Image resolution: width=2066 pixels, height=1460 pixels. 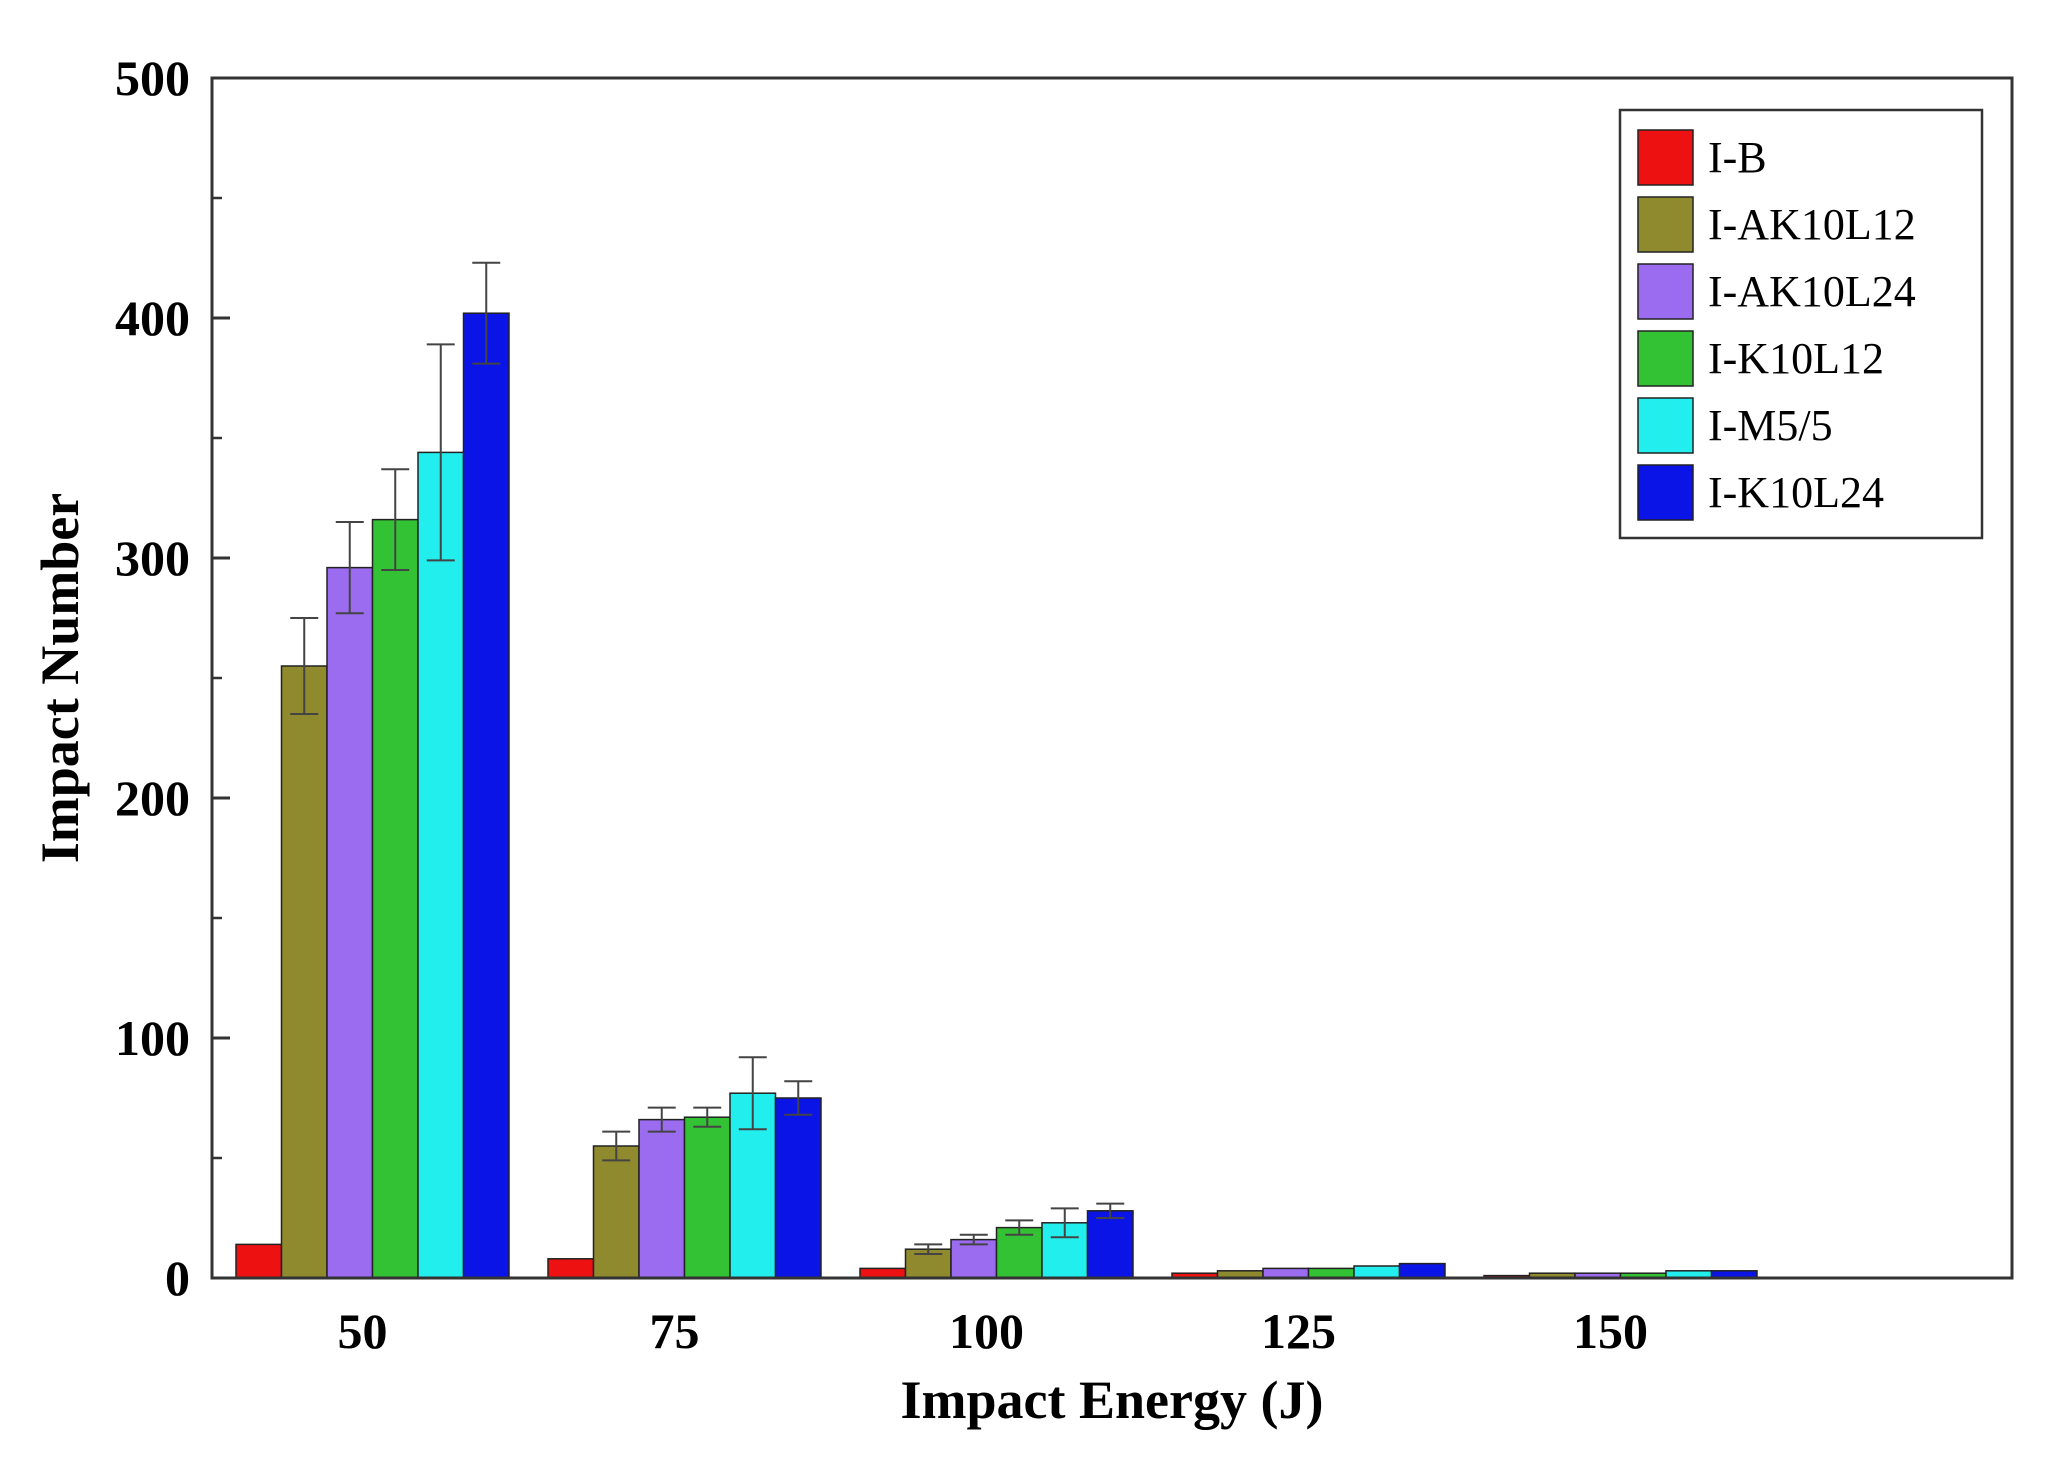 What do you see at coordinates (675, 1331) in the screenshot?
I see `x-tick-label: 75` at bounding box center [675, 1331].